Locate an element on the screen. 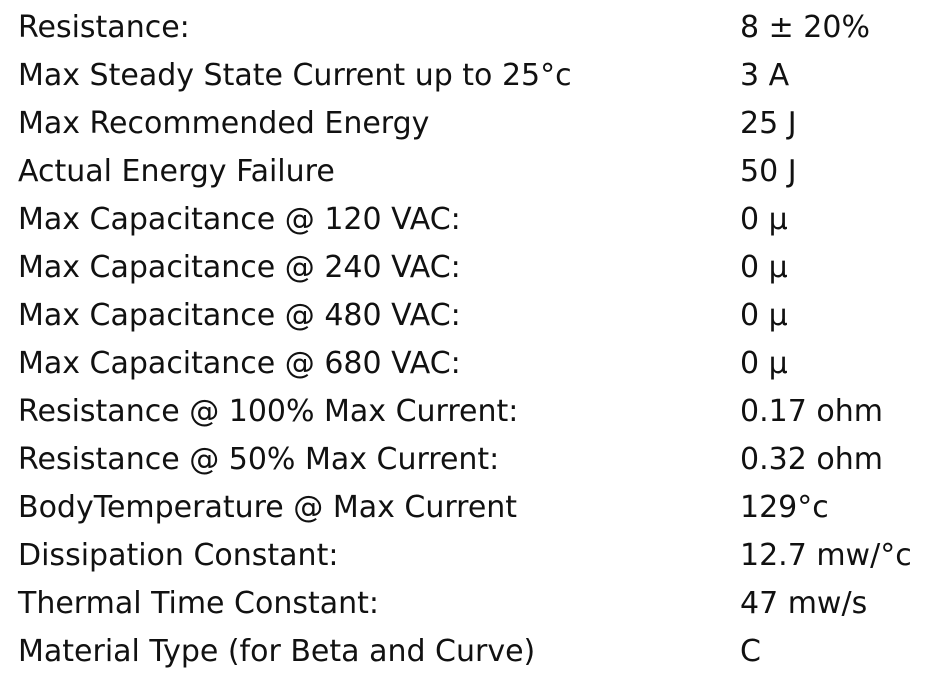 The width and height of the screenshot is (950, 683). spec-value: 0.17 ohm is located at coordinates (811, 411).